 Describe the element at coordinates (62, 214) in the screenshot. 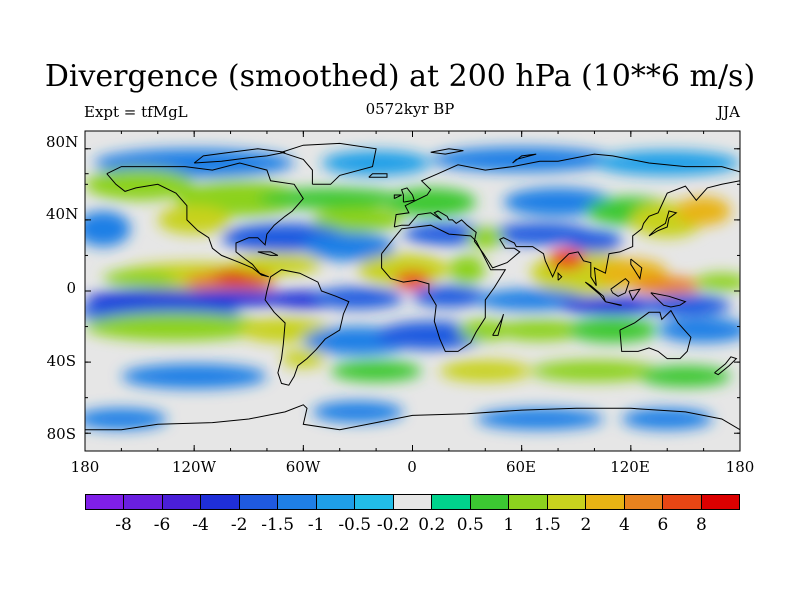

I see `lat-tick-40n: 40N` at that location.